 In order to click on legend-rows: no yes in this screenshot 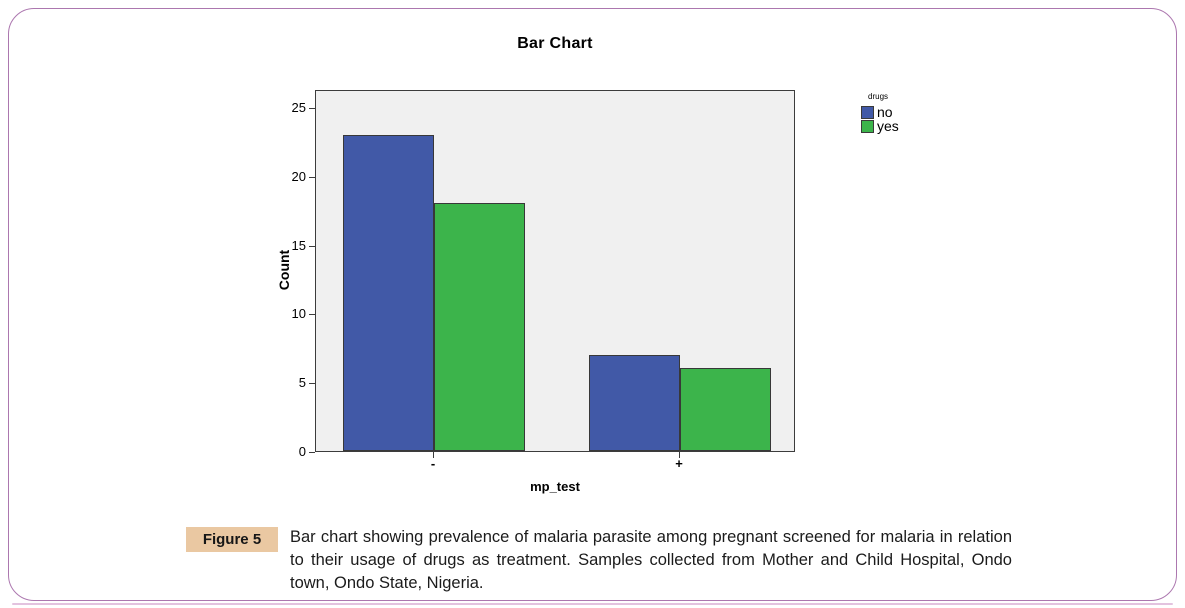, I will do `click(880, 119)`.